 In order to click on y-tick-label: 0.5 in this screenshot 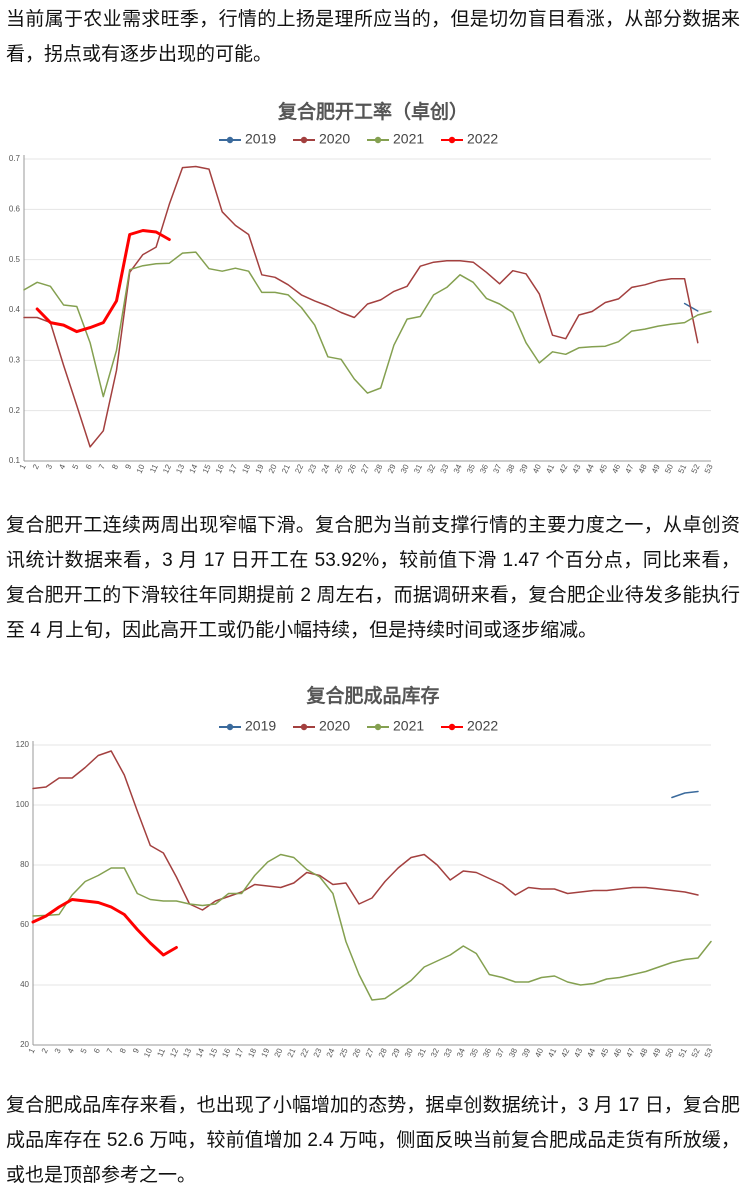, I will do `click(15, 259)`.